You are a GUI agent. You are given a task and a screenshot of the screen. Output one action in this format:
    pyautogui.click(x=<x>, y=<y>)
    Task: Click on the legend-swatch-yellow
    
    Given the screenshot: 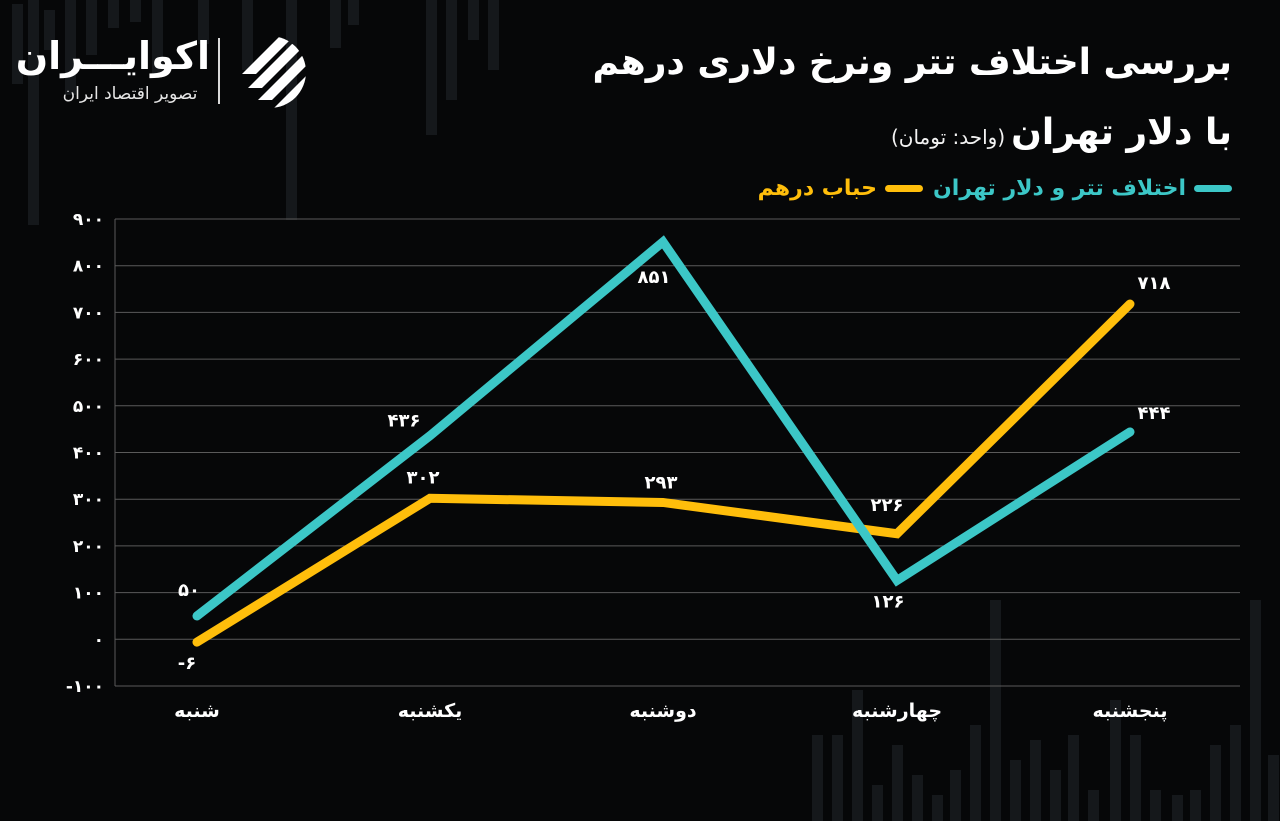 What is the action you would take?
    pyautogui.click(x=904, y=188)
    